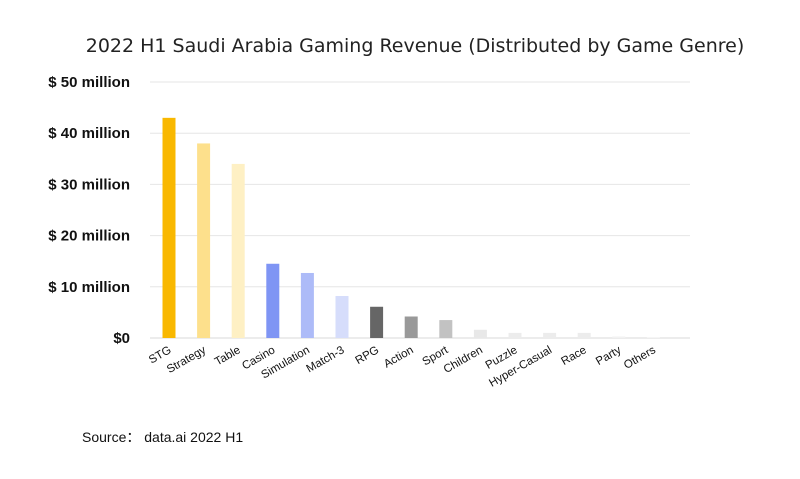  What do you see at coordinates (653, 337) in the screenshot?
I see `bar-others` at bounding box center [653, 337].